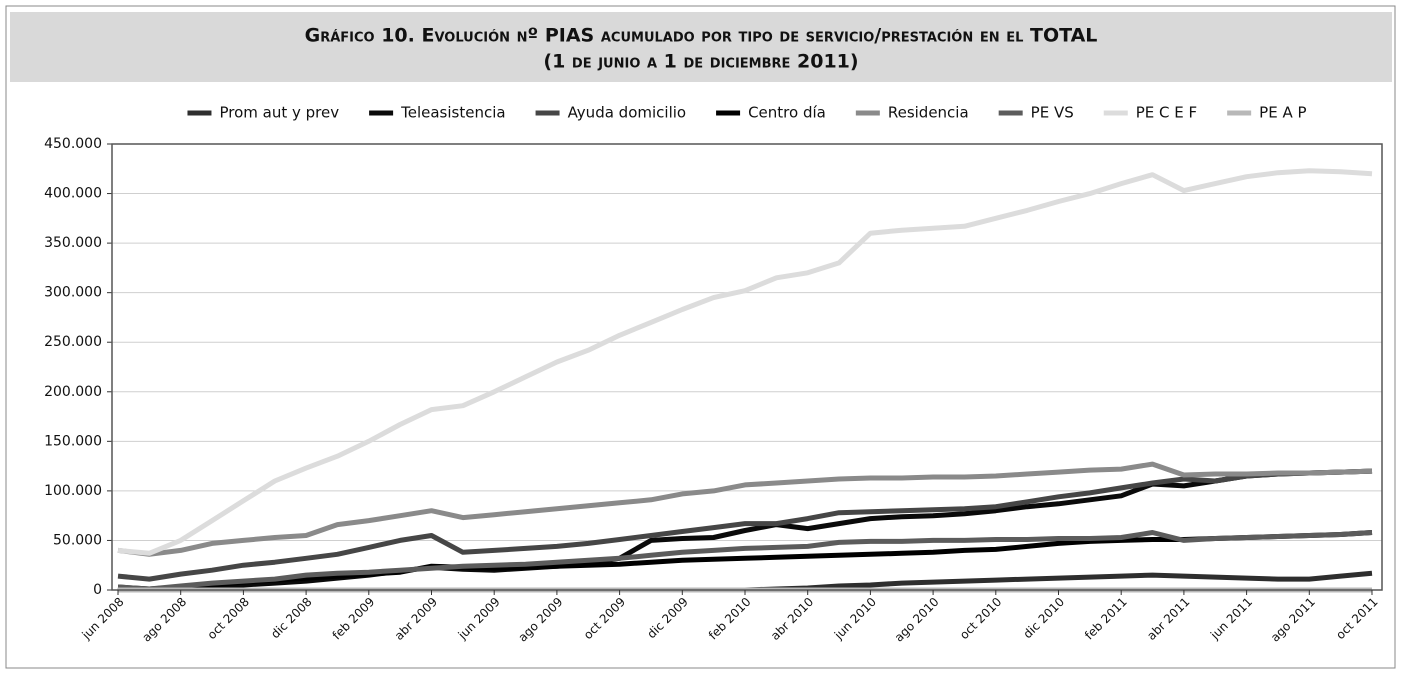  Describe the element at coordinates (77, 540) in the screenshot. I see `y-tick-label: 50.000` at that location.